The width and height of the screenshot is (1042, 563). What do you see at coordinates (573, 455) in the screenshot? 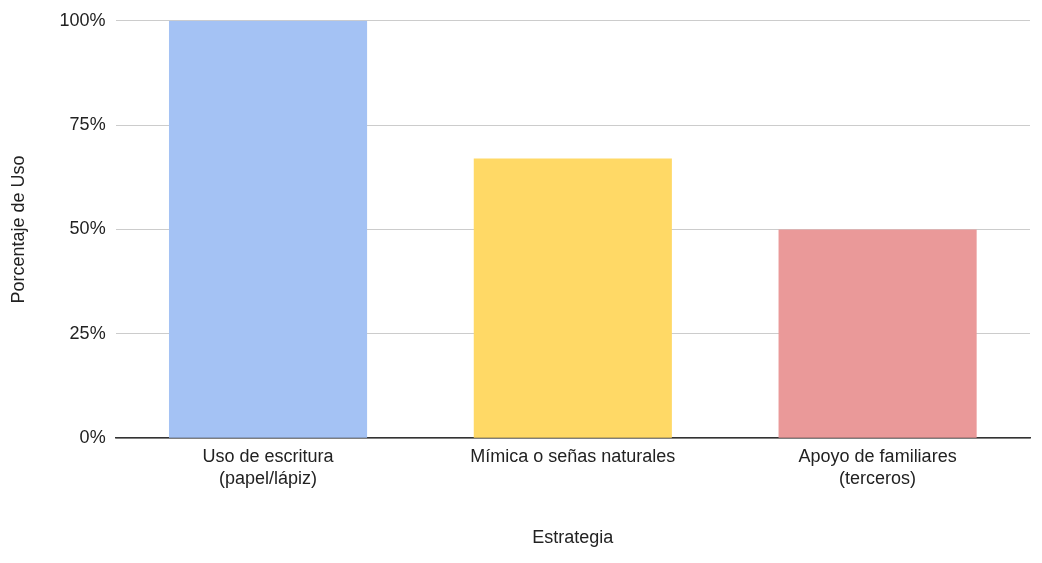
I see `x-tick-label: Mímica o señas naturales` at bounding box center [573, 455].